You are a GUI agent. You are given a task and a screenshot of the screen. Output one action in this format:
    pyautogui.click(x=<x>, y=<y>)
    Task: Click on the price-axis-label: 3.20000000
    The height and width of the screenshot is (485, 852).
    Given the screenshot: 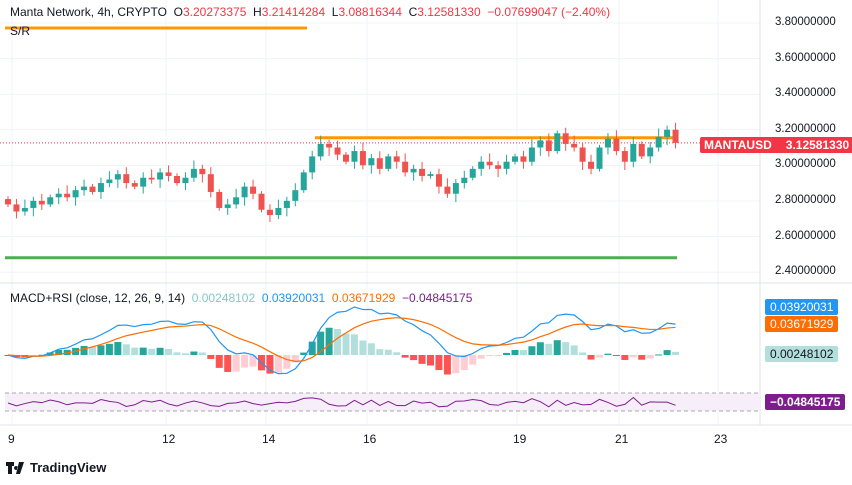 What is the action you would take?
    pyautogui.click(x=805, y=128)
    